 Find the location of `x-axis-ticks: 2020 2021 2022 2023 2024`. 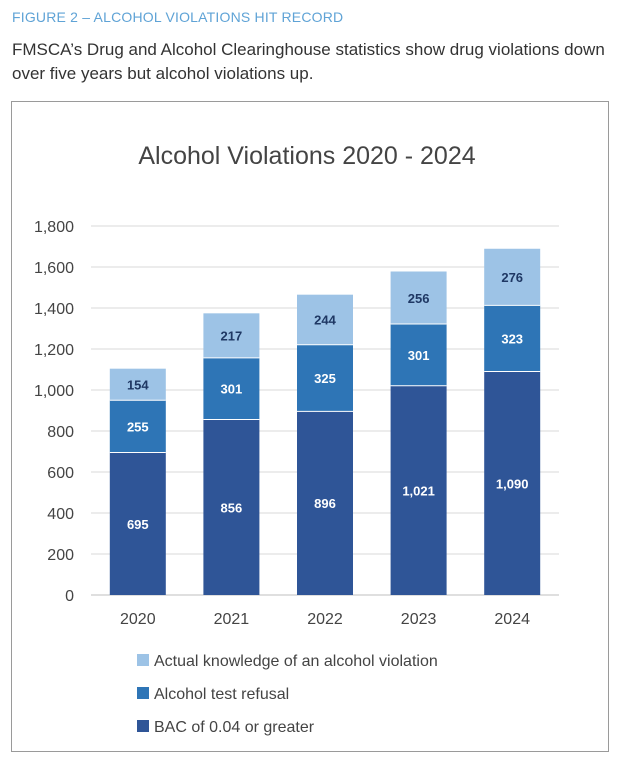

x-axis-ticks: 2020 2021 2022 2023 2024 is located at coordinates (325, 619).